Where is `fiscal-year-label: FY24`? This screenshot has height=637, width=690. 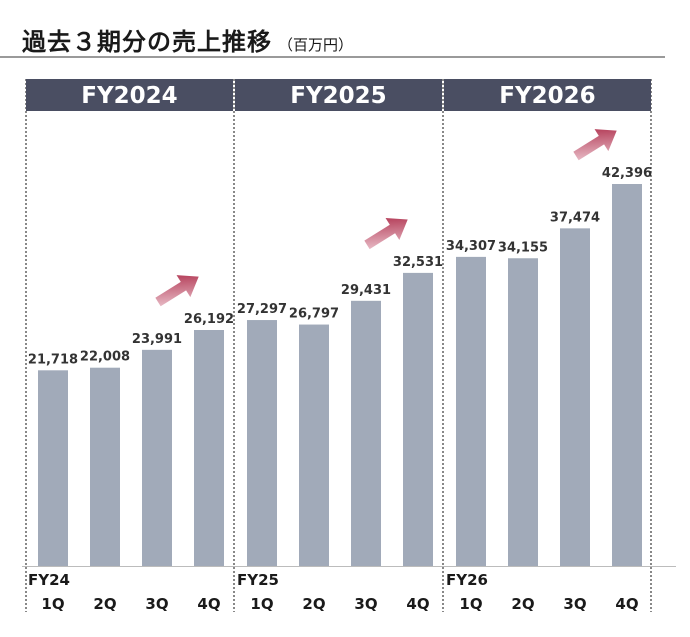
fiscal-year-label: FY24 is located at coordinates (49, 580).